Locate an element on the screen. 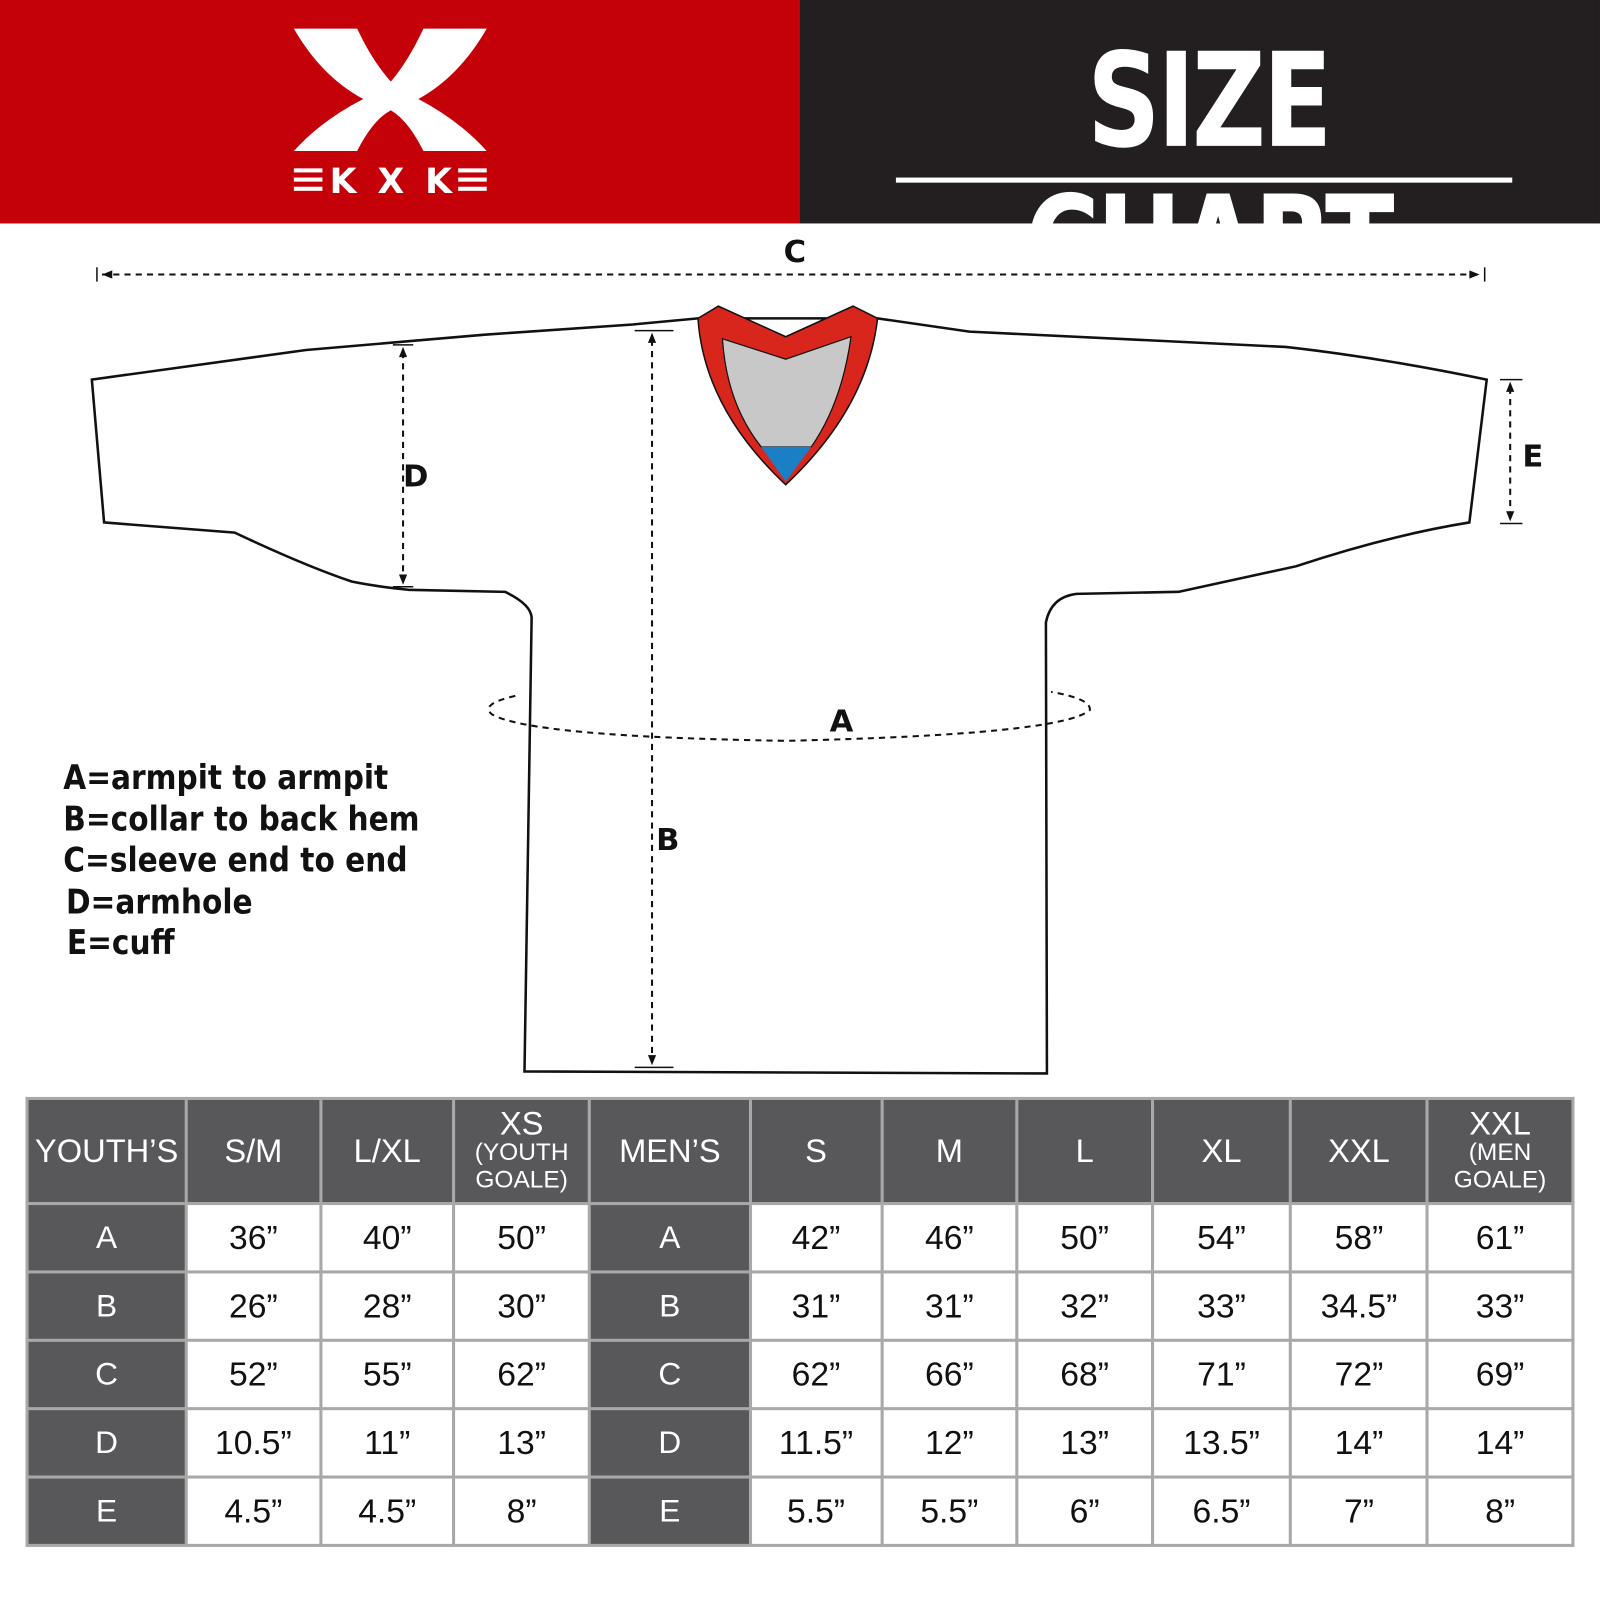 The image size is (1600, 1600). table-cell: 6” is located at coordinates (1084, 1511).